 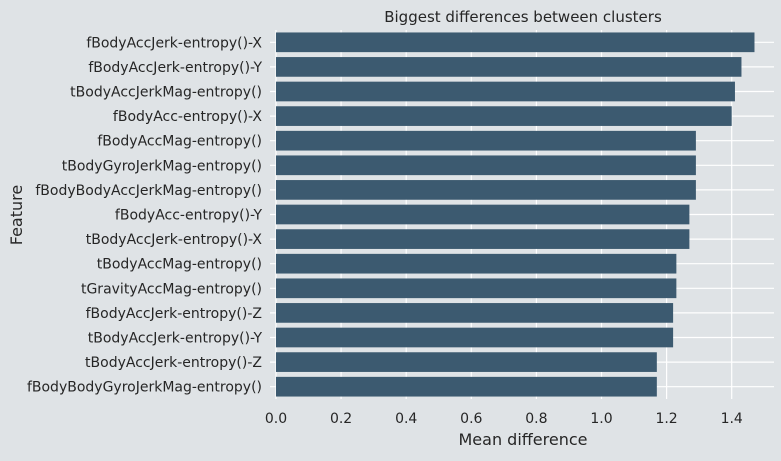 What do you see at coordinates (144, 388) in the screenshot?
I see `y-tick-label: fBodyBodyGyroJerkMag-entropy()` at bounding box center [144, 388].